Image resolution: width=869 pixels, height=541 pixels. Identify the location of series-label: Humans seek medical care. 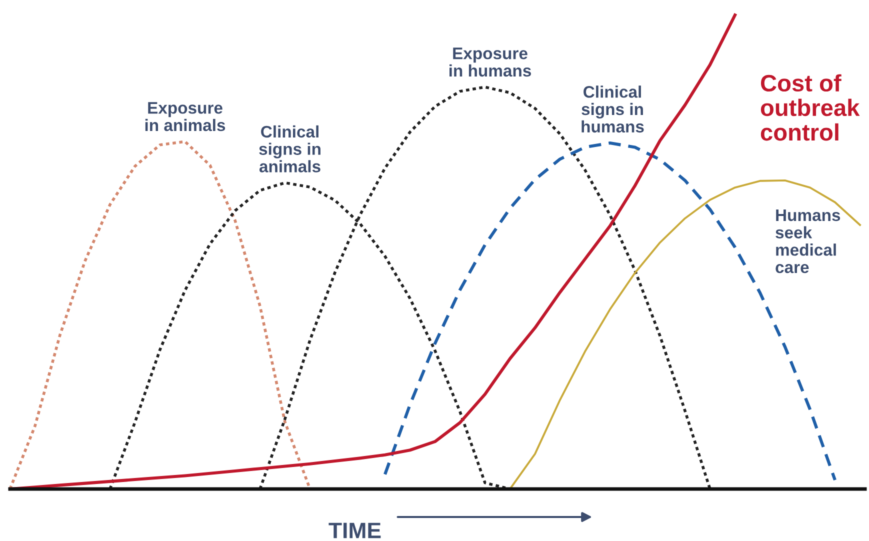
(808, 241).